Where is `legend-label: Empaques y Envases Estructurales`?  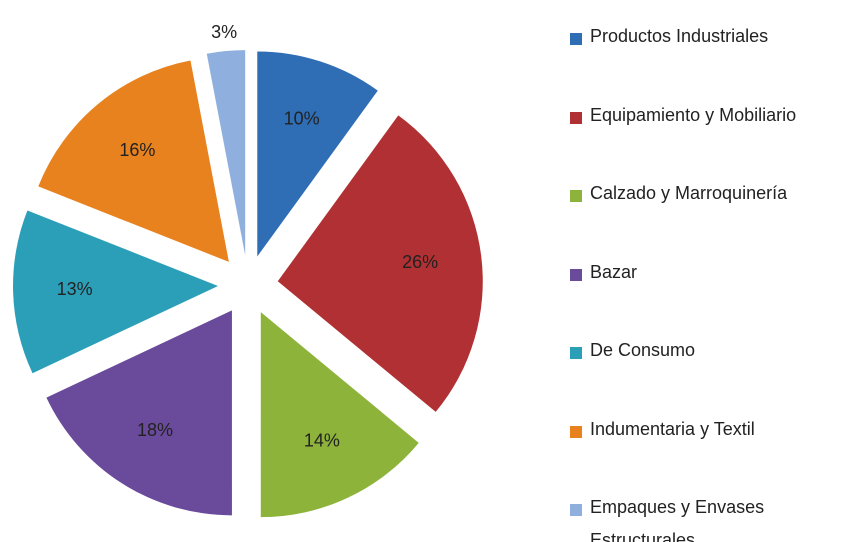 legend-label: Empaques y Envases Estructurales is located at coordinates (677, 519).